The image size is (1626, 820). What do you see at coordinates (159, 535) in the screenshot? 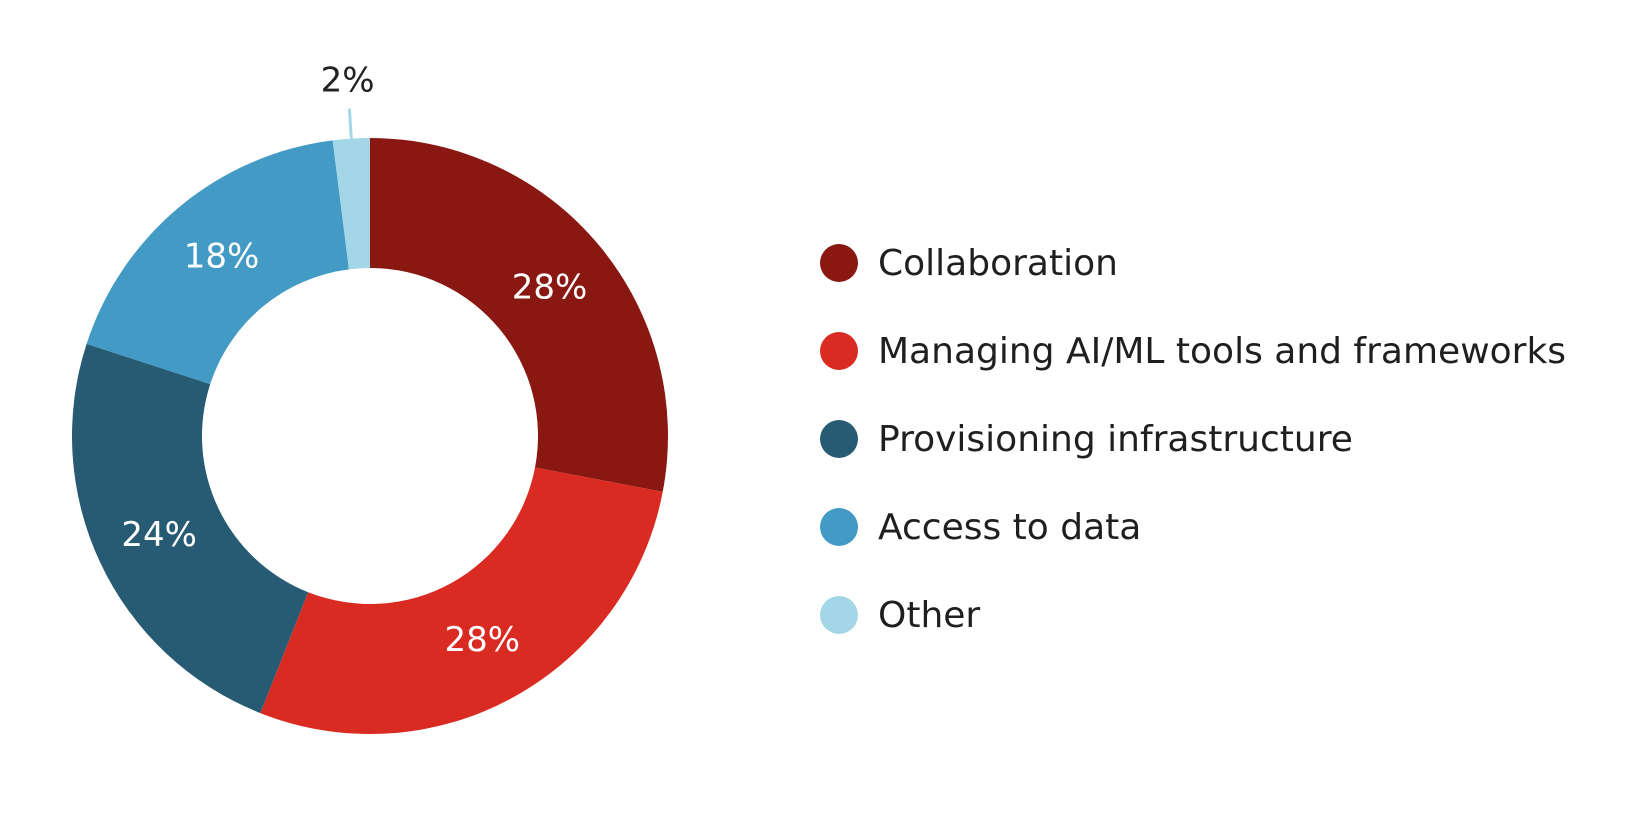
I see `slice-label-provisioning-infrastructure: 24%` at bounding box center [159, 535].